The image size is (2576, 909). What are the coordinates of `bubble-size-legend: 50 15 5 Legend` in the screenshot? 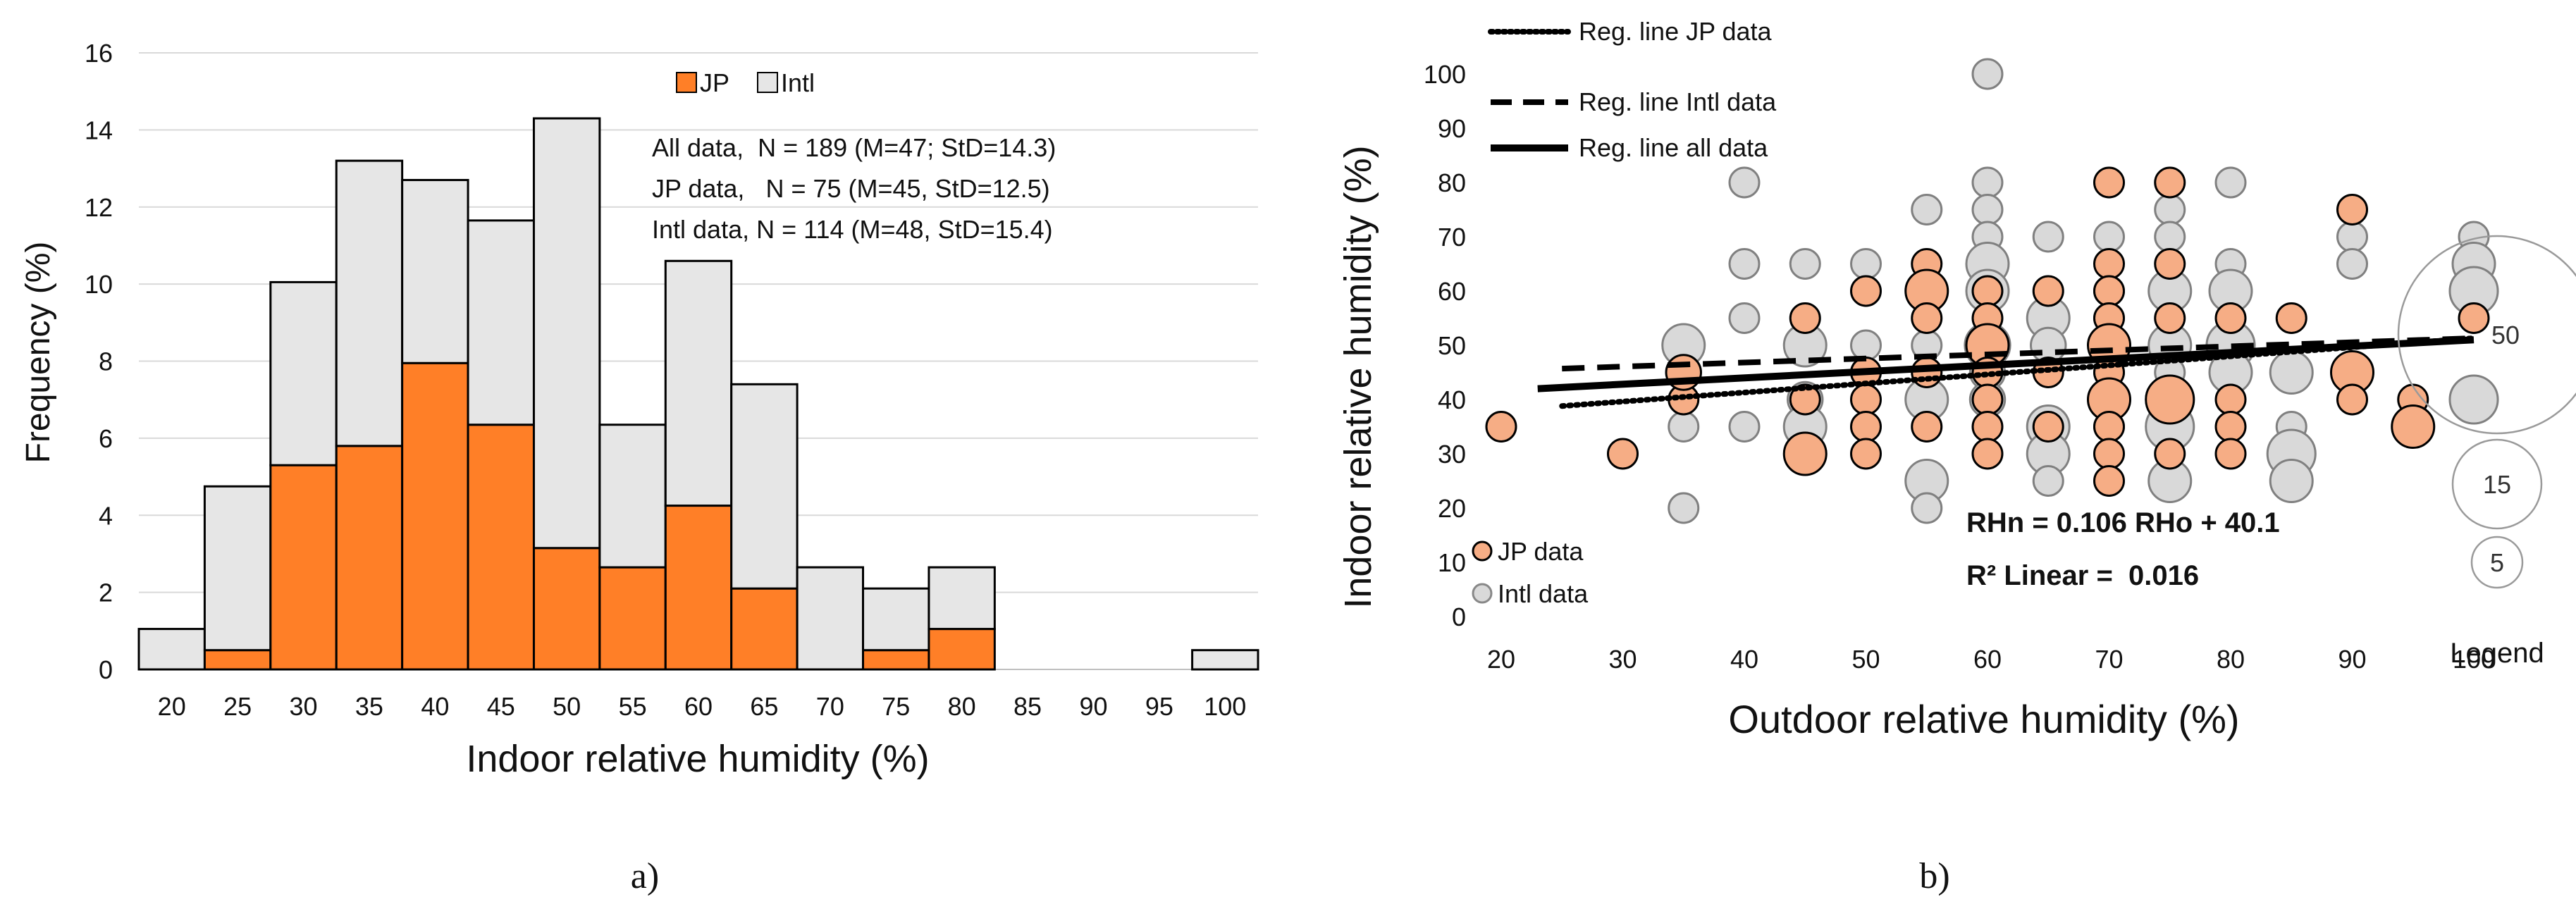 It's located at (2486, 452).